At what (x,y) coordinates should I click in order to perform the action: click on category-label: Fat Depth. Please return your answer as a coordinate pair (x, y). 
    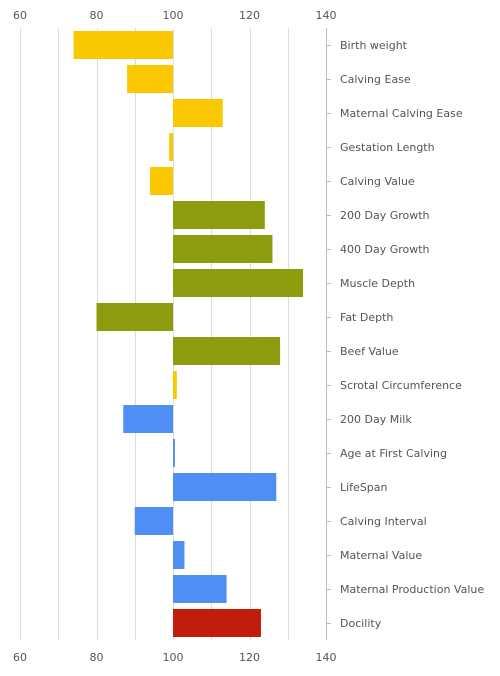
    Looking at the image, I should click on (366, 317).